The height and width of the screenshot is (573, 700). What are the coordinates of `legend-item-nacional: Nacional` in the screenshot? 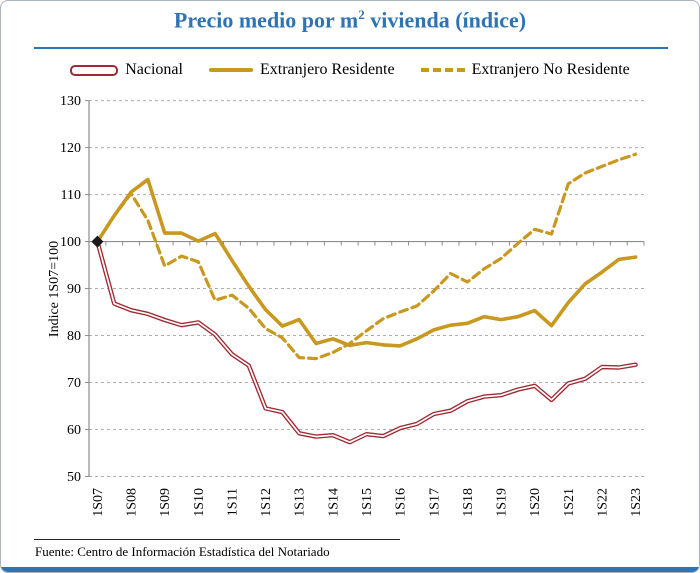 It's located at (126, 70).